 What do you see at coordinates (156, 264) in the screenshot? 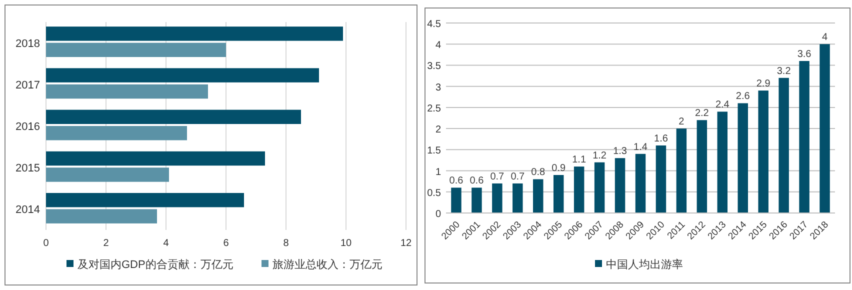
I see `legend-label: 及对国内GDP的合贡献：万亿元` at bounding box center [156, 264].